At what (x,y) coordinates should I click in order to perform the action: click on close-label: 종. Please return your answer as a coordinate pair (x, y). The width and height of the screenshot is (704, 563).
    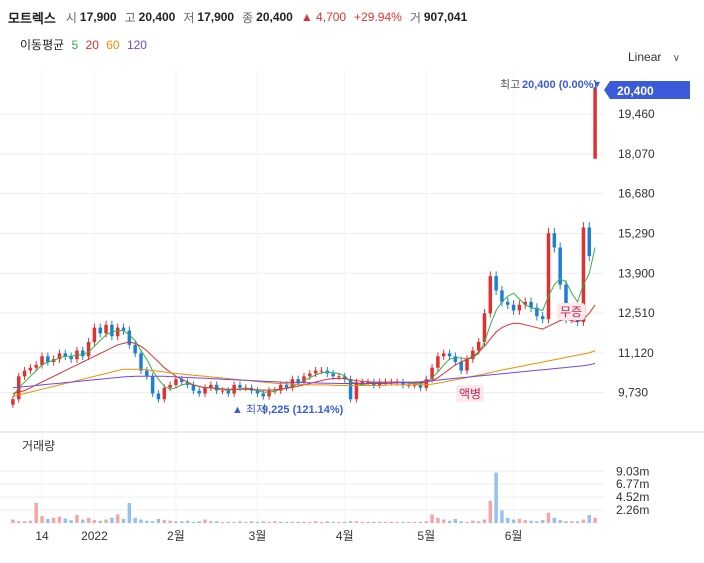
    Looking at the image, I should click on (248, 17).